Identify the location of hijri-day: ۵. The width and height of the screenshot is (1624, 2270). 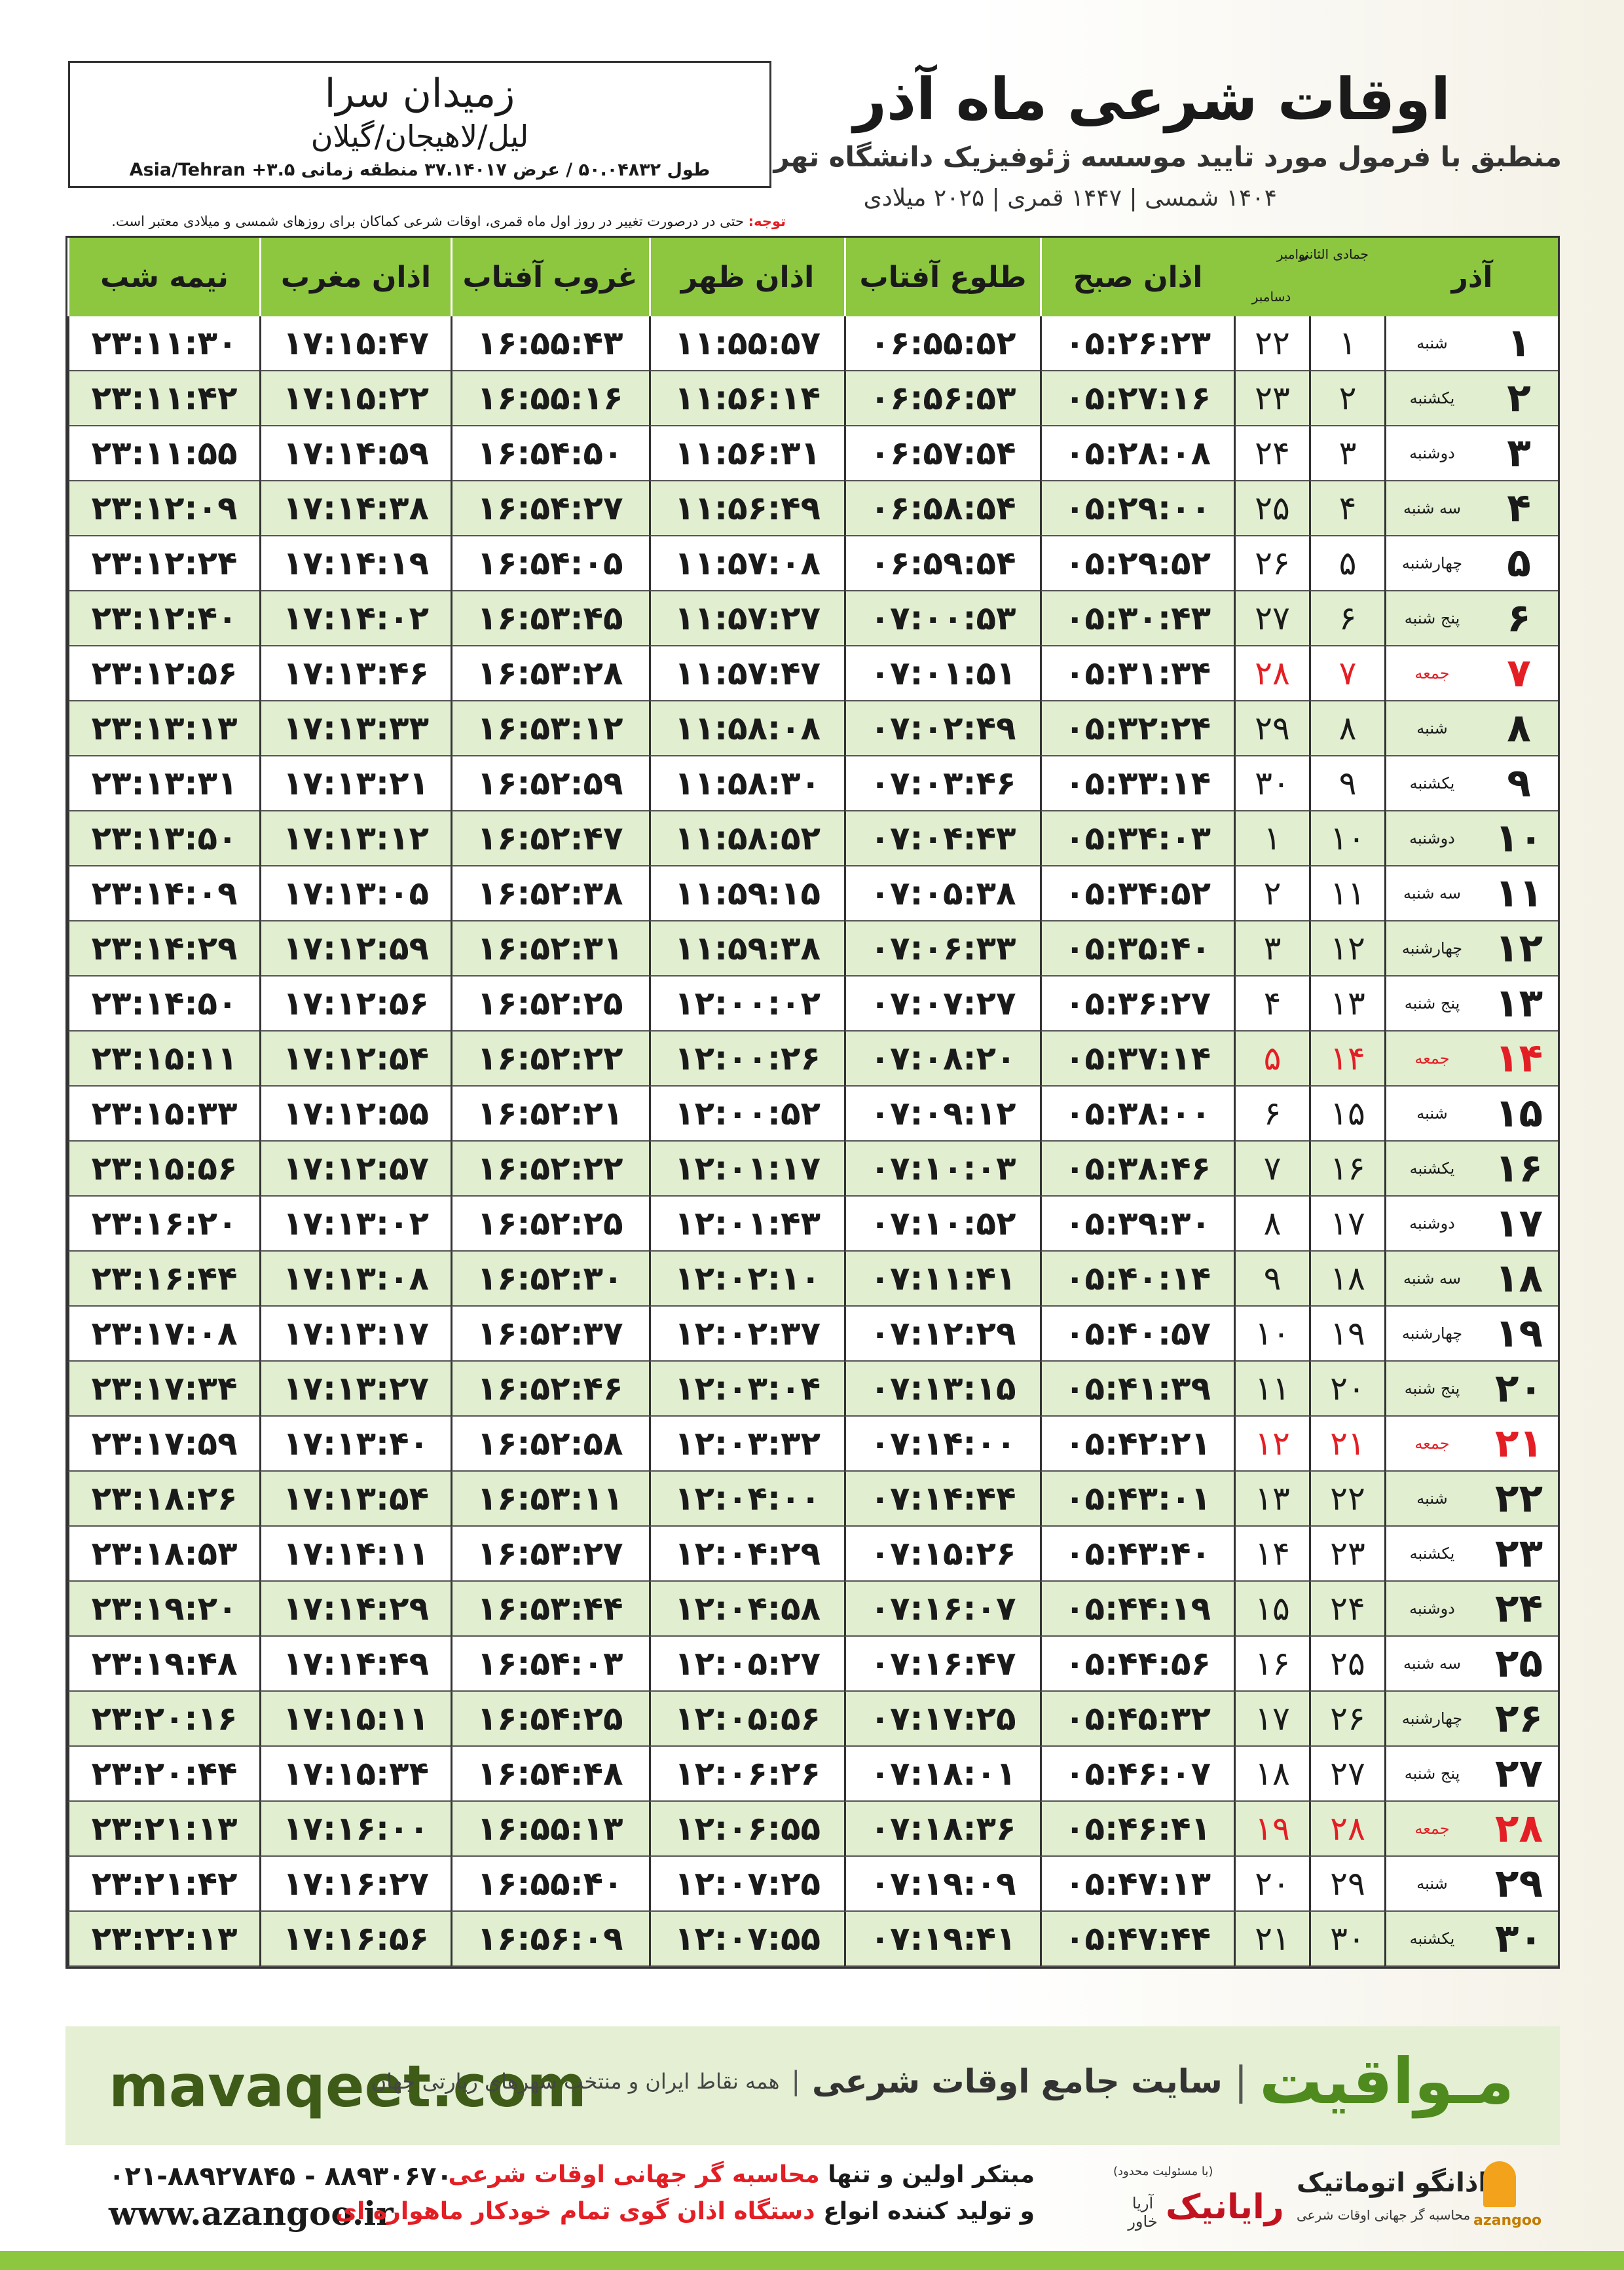
(1346, 563).